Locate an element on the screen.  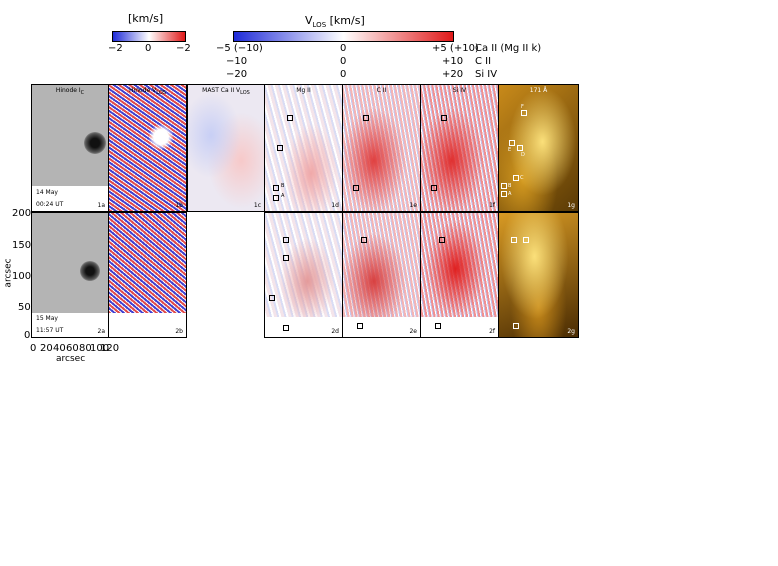
x-tick: 0 is located at coordinates (33, 348).